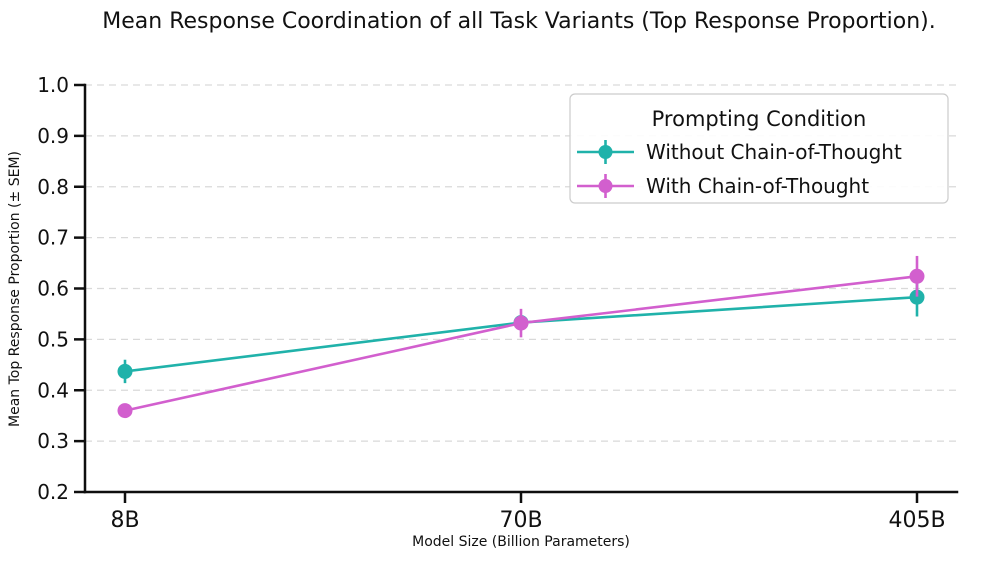  I want to click on legend-label-without-cot: Without Chain-of-Thought, so click(774, 152).